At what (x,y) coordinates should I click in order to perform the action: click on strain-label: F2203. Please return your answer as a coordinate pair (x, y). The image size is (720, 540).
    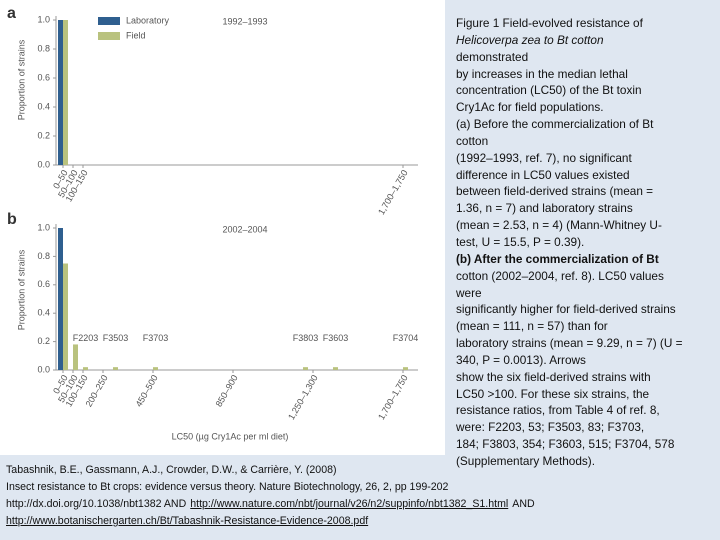
    Looking at the image, I should click on (86, 338).